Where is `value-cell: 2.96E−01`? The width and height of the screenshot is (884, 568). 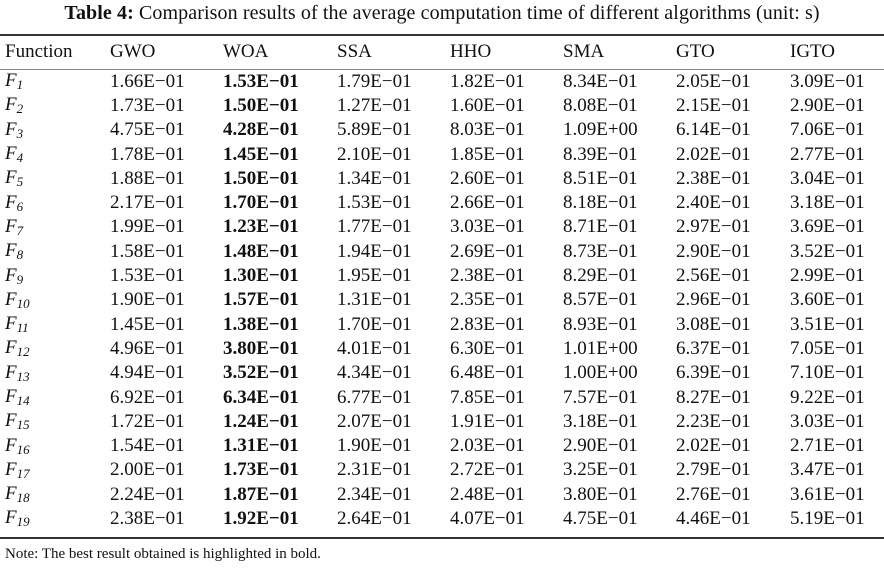 value-cell: 2.96E−01 is located at coordinates (713, 300).